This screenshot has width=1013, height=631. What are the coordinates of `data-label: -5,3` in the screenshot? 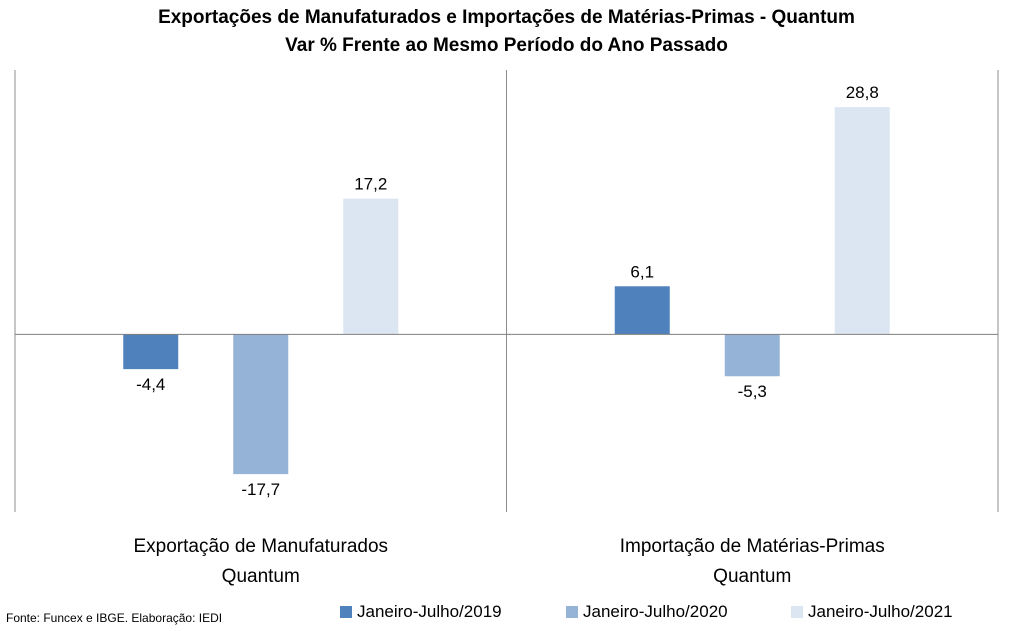 It's located at (752, 391).